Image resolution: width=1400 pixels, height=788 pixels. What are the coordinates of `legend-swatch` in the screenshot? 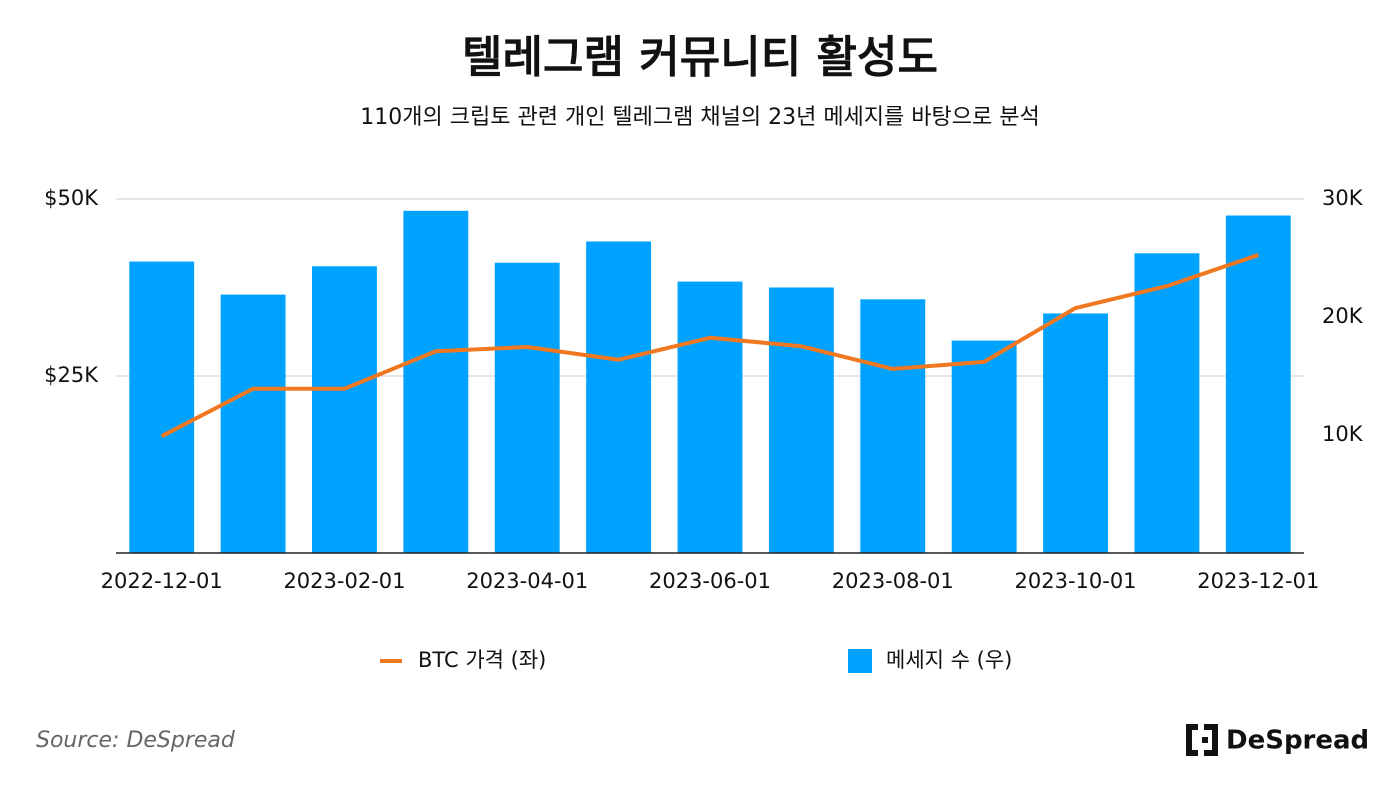 It's located at (860, 661).